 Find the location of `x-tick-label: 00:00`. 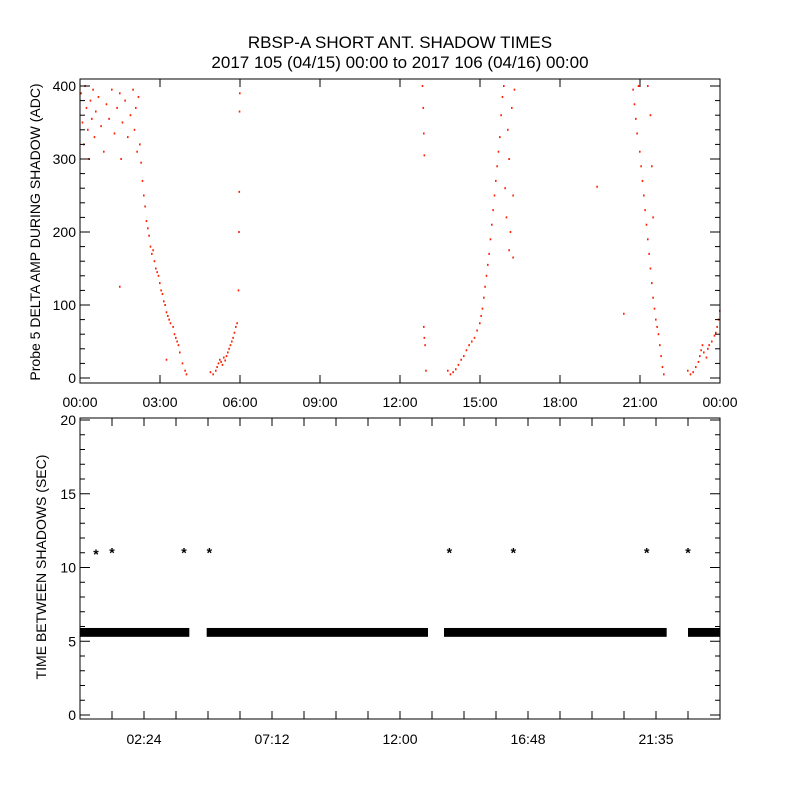

x-tick-label: 00:00 is located at coordinates (719, 402).